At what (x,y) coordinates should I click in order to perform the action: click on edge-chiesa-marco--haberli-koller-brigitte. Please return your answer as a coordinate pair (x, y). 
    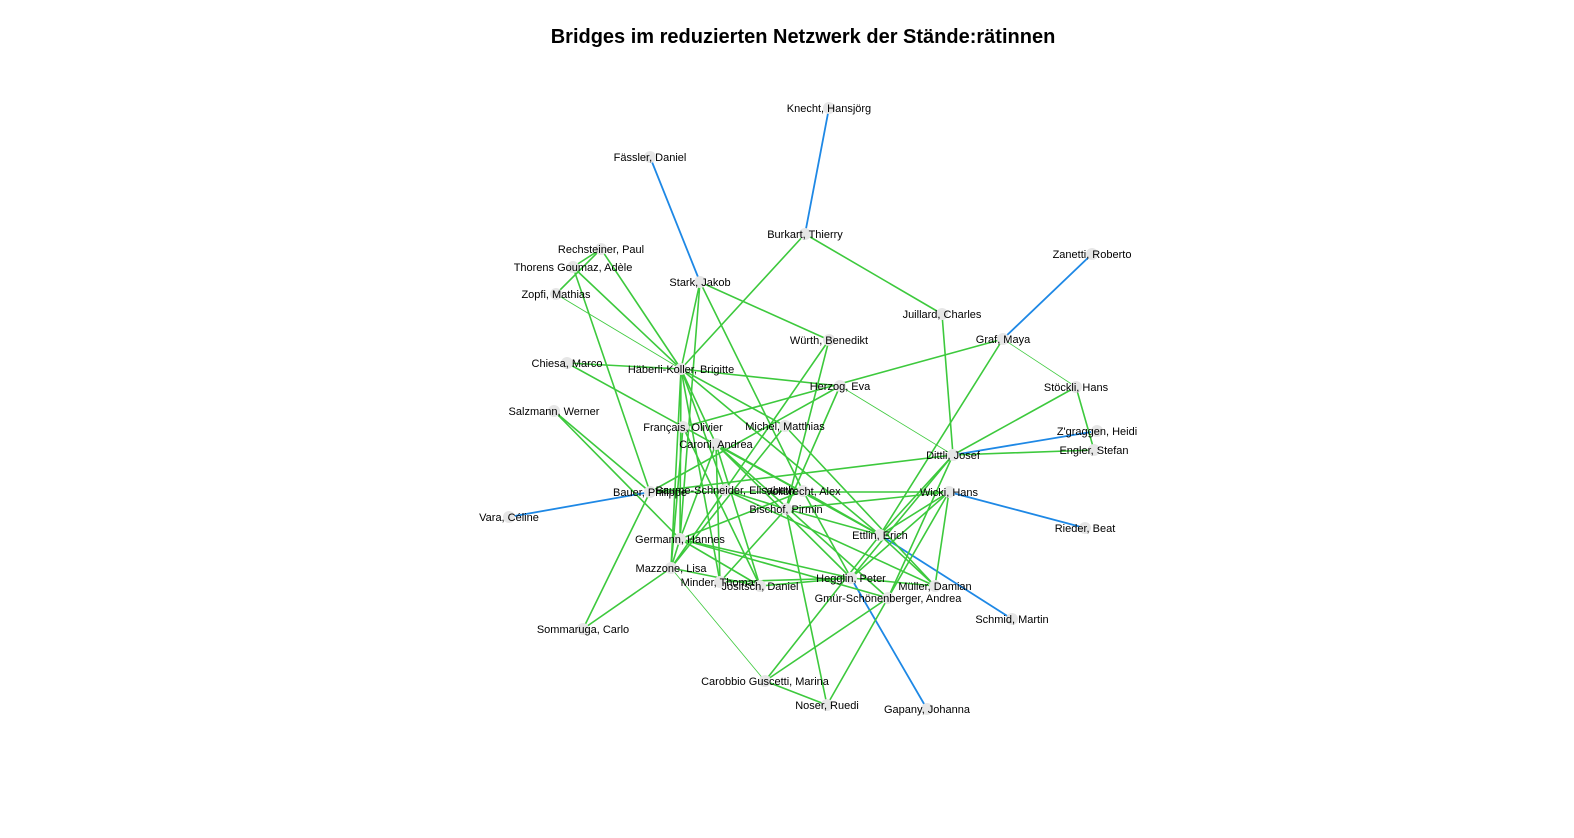
    Looking at the image, I should click on (624, 366).